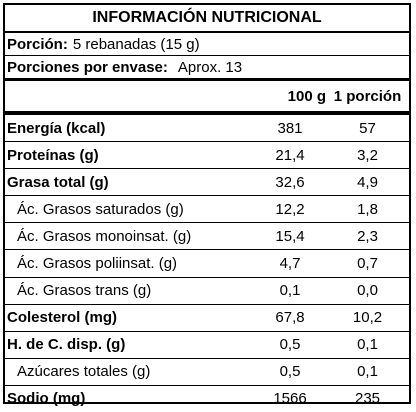 The height and width of the screenshot is (412, 416). I want to click on nutrient-name: Ác. Grasos poliinsat. (g), so click(97, 264).